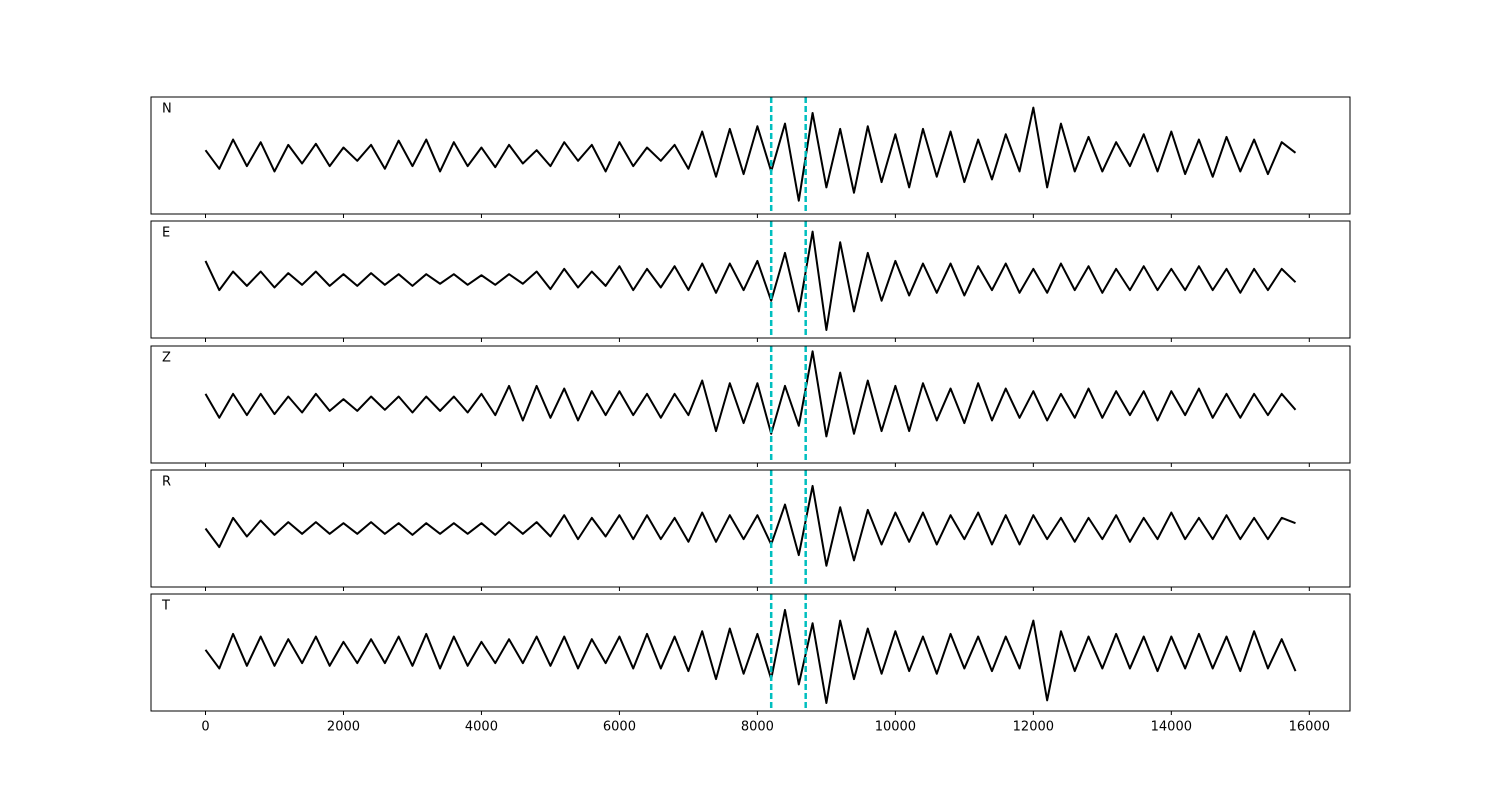 The width and height of the screenshot is (1500, 800). Describe the element at coordinates (205, 727) in the screenshot. I see `x-tick-label: 0` at that location.